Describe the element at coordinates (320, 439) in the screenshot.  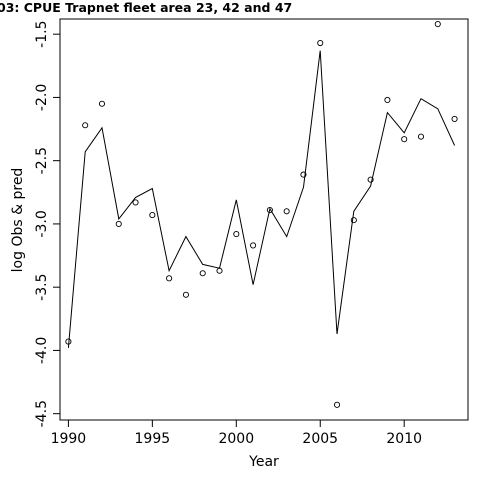
I see `x-tick-label: 2005` at that location.